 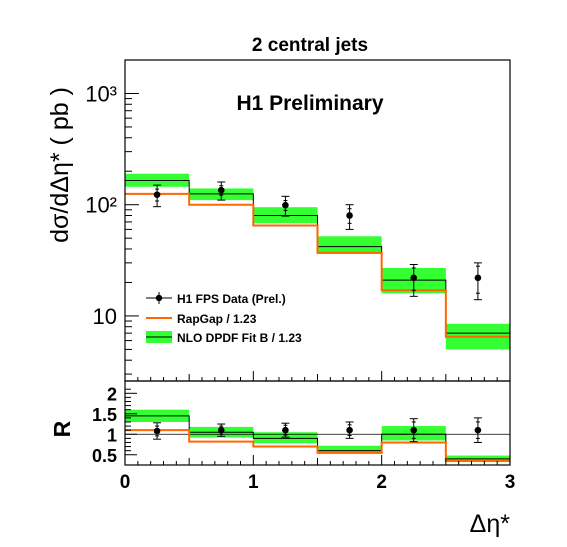 I want to click on legend-entry-rapgap: RapGap / 1.23, so click(x=201, y=319).